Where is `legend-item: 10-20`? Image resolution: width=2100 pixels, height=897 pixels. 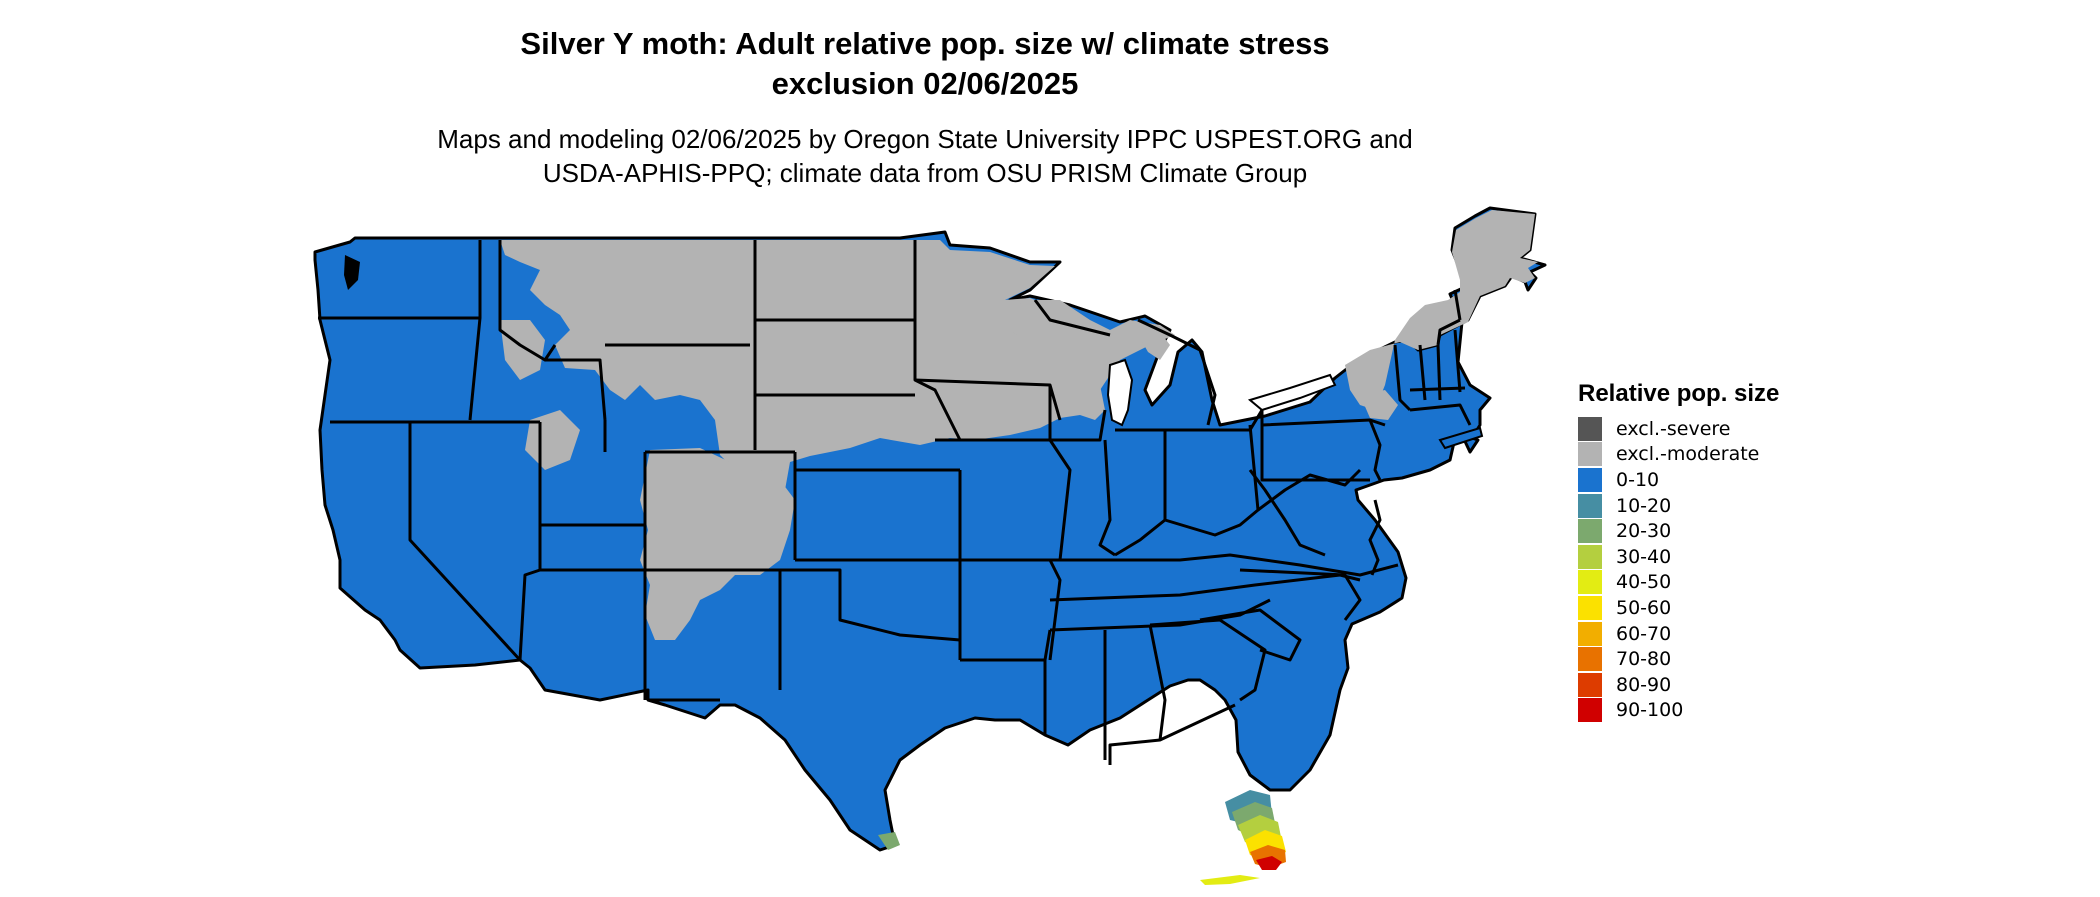 legend-item: 10-20 is located at coordinates (1678, 506).